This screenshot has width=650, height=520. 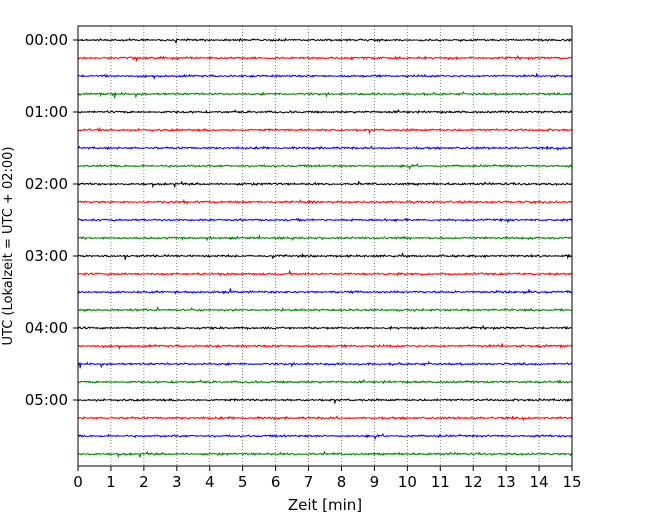 I want to click on y-tick-label-05:00: 05:00, so click(x=46, y=400).